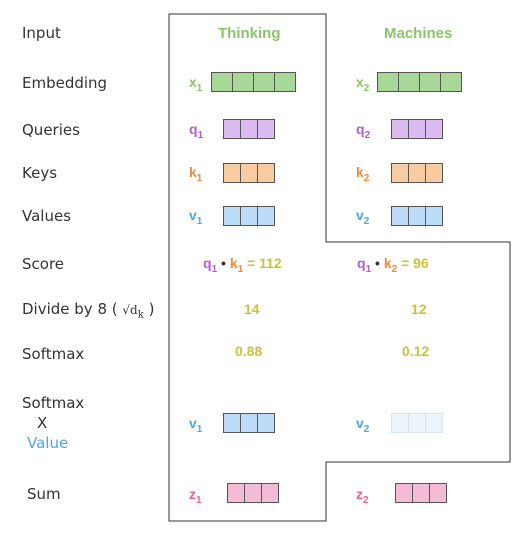 This screenshot has width=520, height=533. What do you see at coordinates (363, 425) in the screenshot?
I see `symbol-v2-weighted: v2` at bounding box center [363, 425].